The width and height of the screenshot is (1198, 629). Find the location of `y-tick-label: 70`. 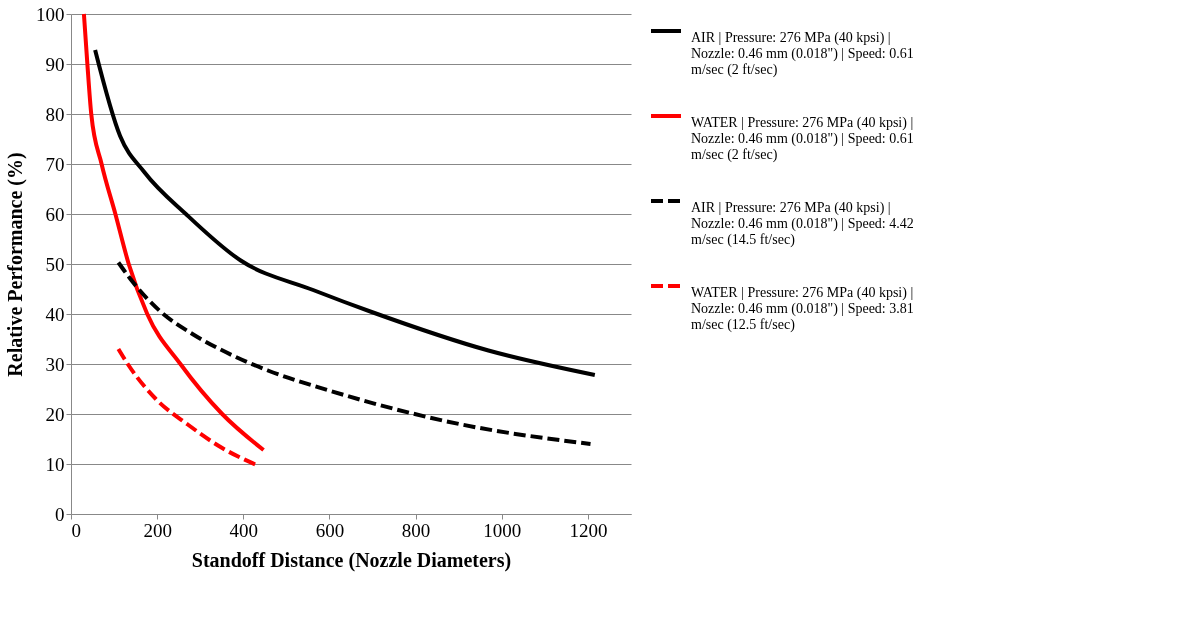

y-tick-label: 70 is located at coordinates (55, 164).